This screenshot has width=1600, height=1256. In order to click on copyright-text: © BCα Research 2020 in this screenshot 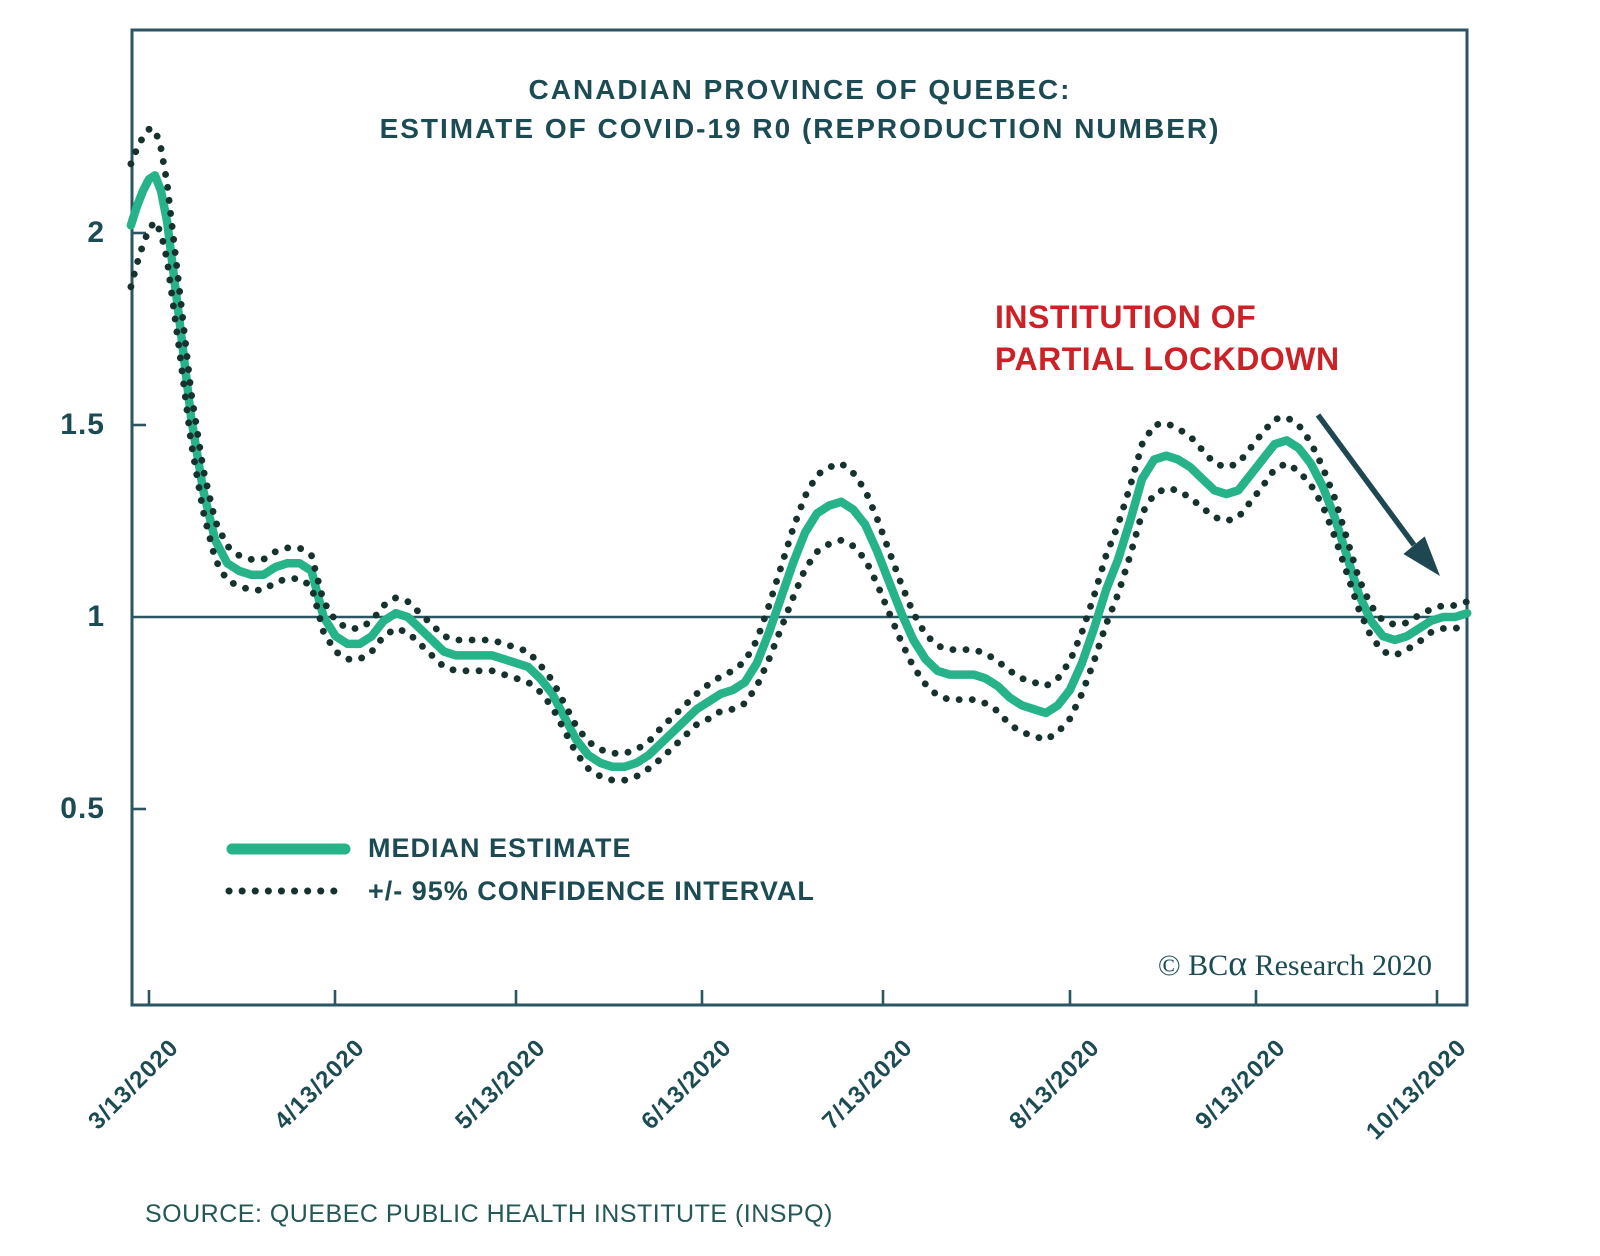, I will do `click(1232, 964)`.